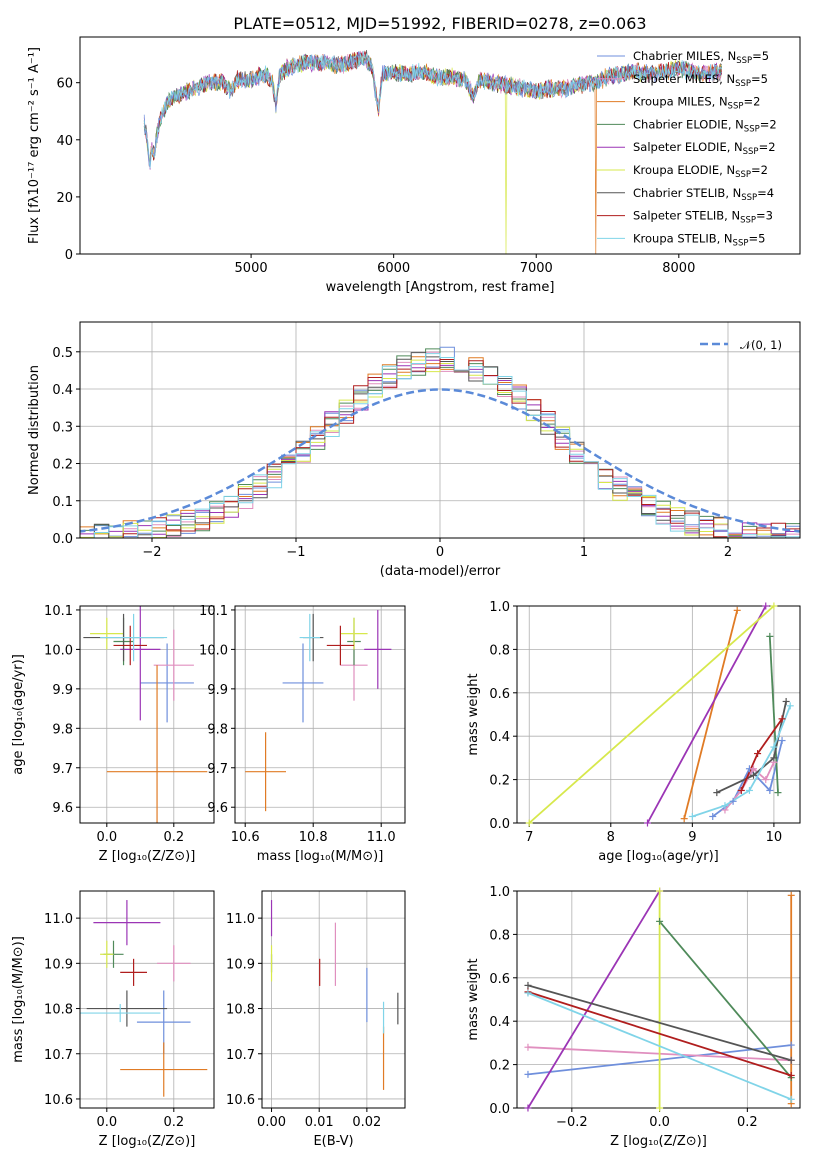 This screenshot has width=819, height=1170. What do you see at coordinates (499, 607) in the screenshot?
I see `y-tick-label: 1.0` at bounding box center [499, 607].